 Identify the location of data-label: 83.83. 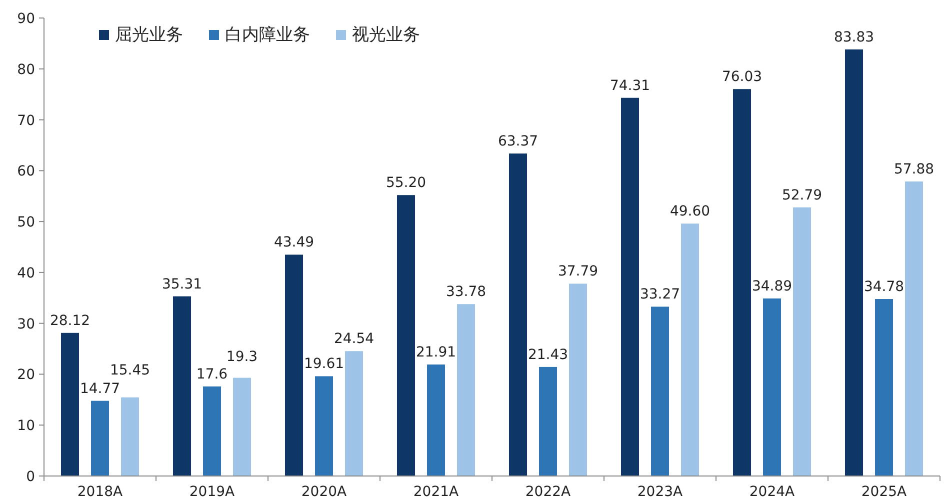
(854, 37).